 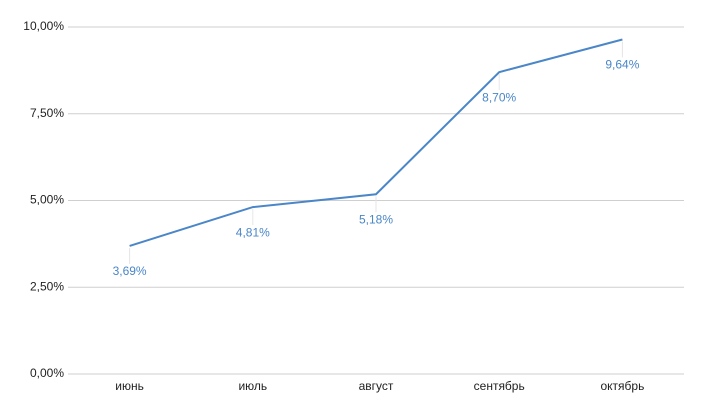 I want to click on y-tick-label: 10,00%, so click(x=43, y=26).